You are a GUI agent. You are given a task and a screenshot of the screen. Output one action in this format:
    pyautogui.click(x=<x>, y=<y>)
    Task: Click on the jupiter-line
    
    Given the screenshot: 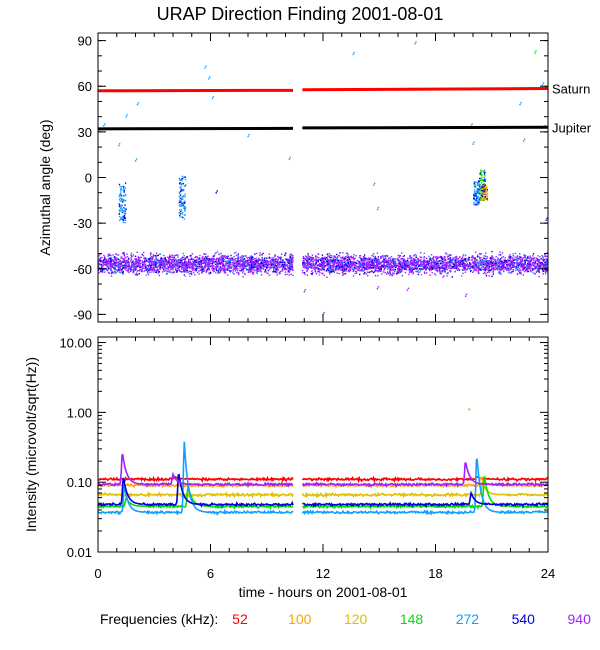 What is the action you would take?
    pyautogui.click(x=425, y=127)
    